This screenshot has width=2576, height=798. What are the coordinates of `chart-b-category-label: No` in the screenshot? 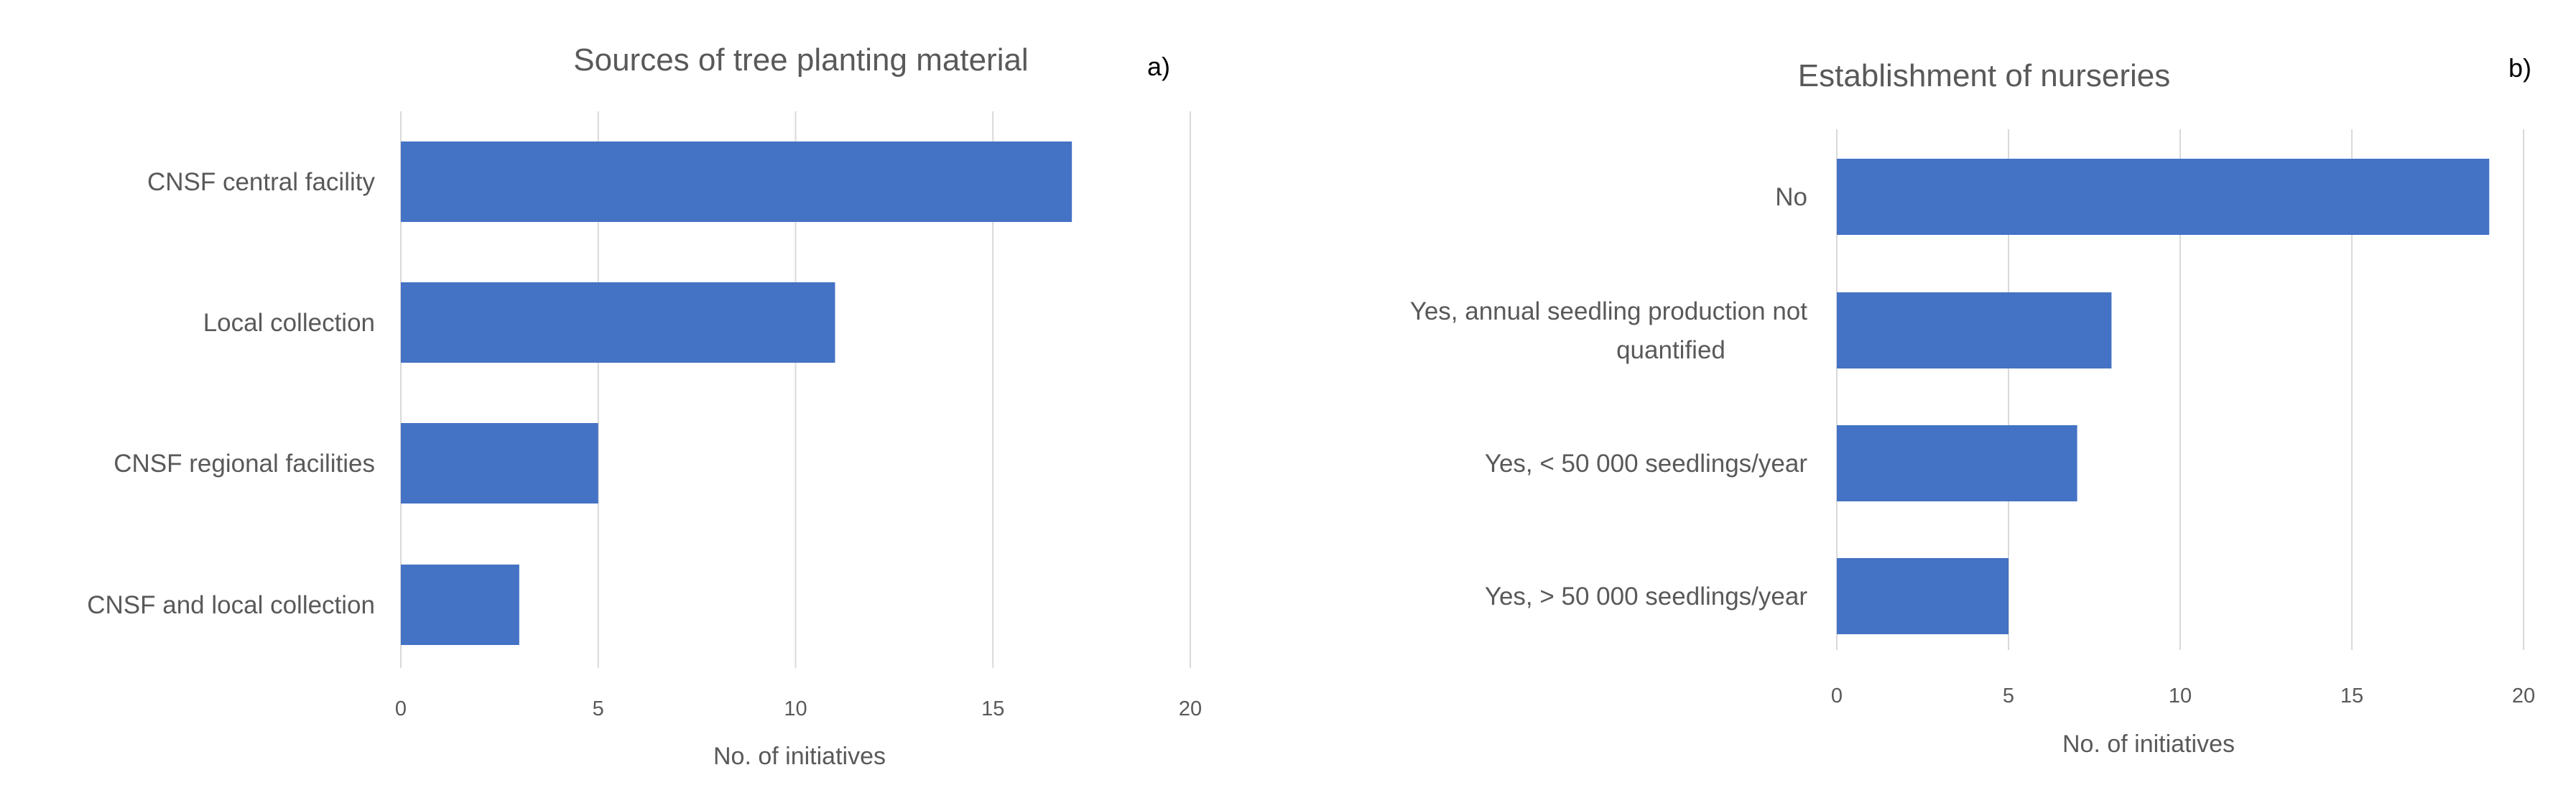 It's located at (1791, 197).